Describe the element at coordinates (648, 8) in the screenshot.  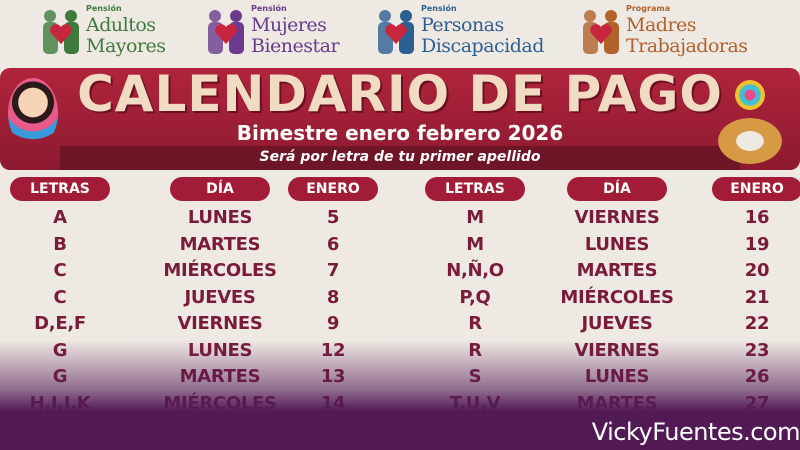
I see `logo-label-small: Programa` at that location.